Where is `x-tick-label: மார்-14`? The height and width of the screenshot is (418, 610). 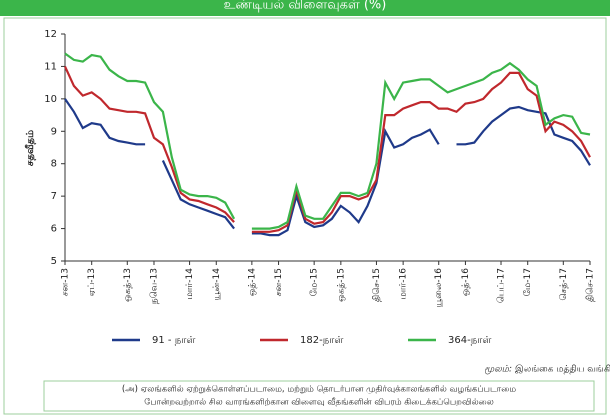 x-tick-label: மார்-14 is located at coordinates (190, 284).